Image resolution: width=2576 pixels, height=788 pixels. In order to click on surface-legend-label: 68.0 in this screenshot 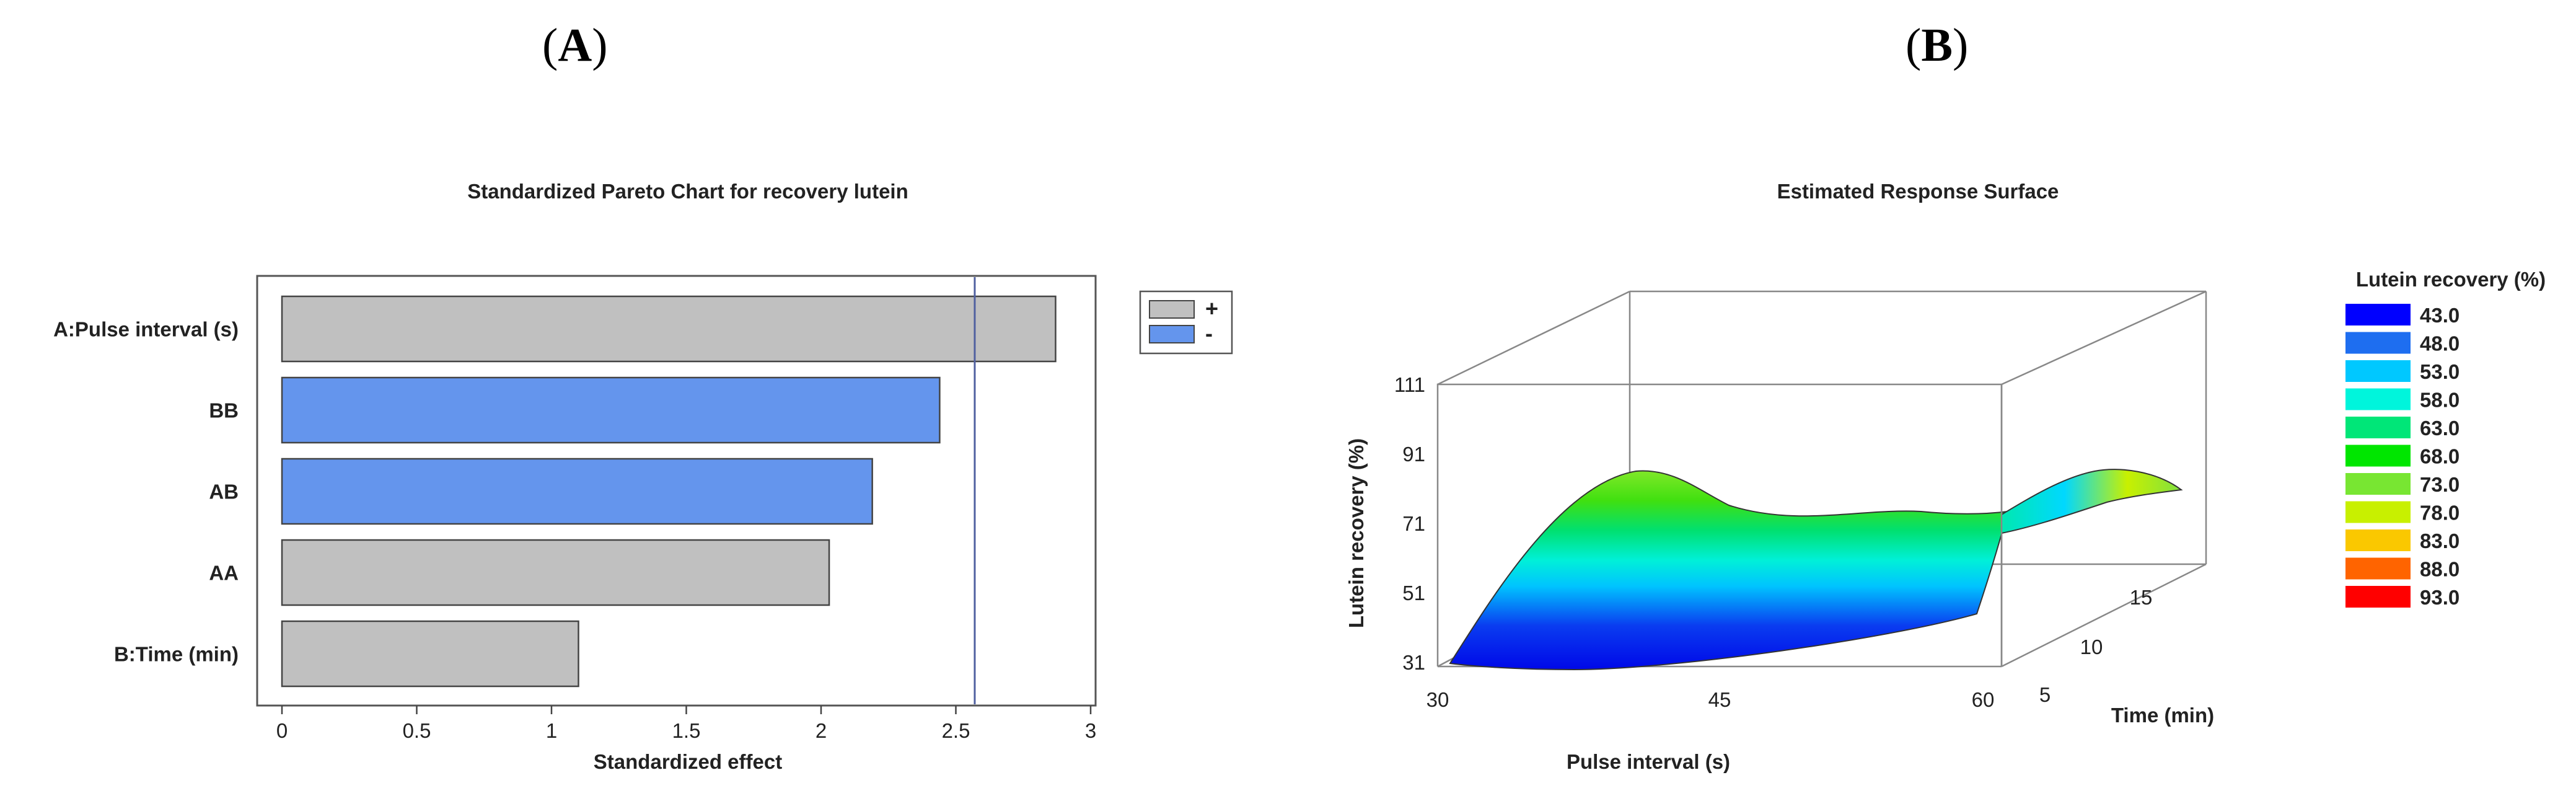, I will do `click(2440, 456)`.